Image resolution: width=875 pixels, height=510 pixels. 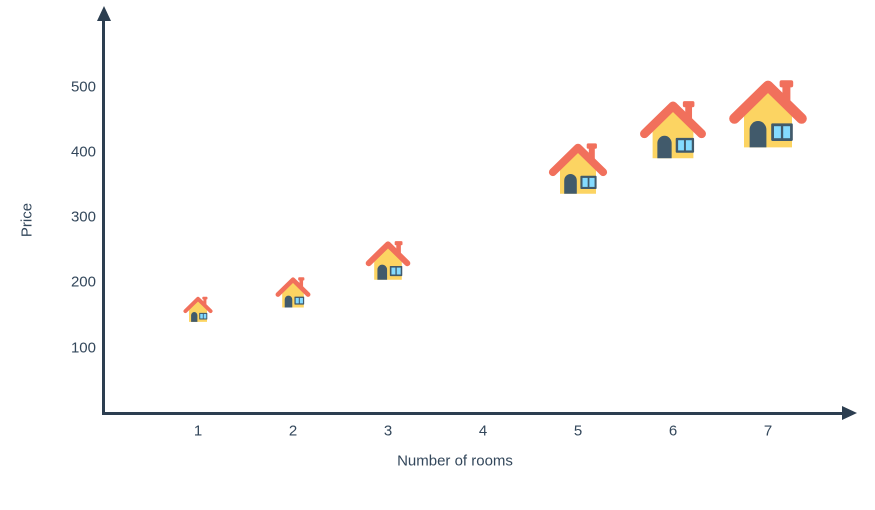 What do you see at coordinates (768, 431) in the screenshot?
I see `x-tick-label: 7` at bounding box center [768, 431].